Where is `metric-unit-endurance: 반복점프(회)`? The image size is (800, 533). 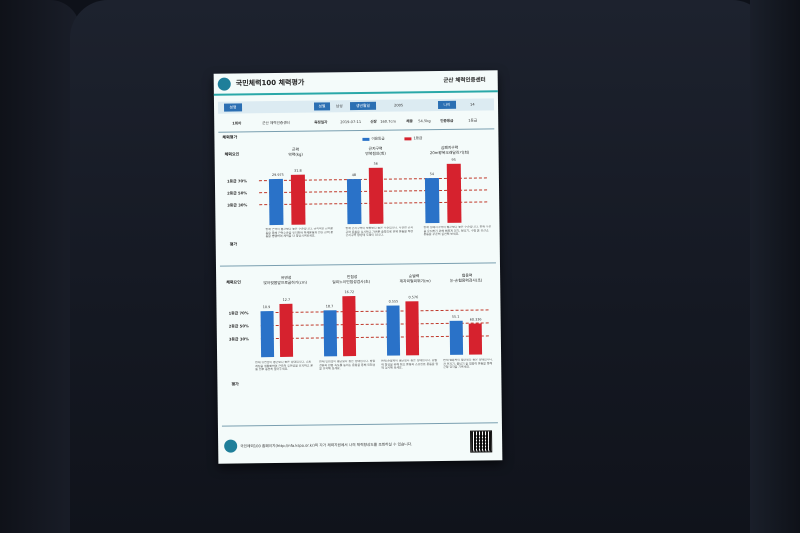 metric-unit-endurance: 반복점프(회) is located at coordinates (375, 153).